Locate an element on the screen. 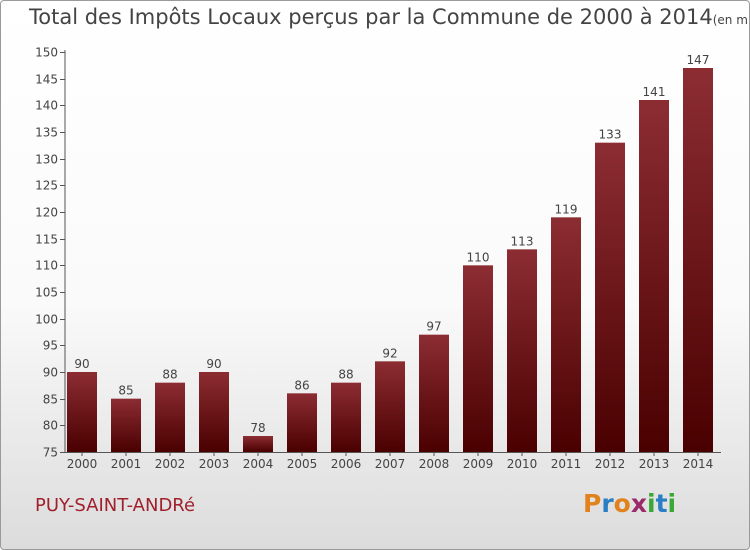  bar-value-label: 133 is located at coordinates (610, 135).